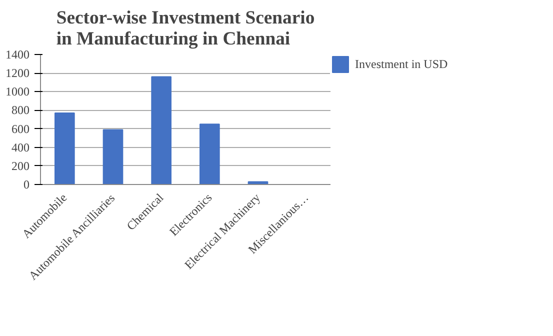 The height and width of the screenshot is (336, 553). I want to click on y-tick-label: 1400, so click(18, 55).